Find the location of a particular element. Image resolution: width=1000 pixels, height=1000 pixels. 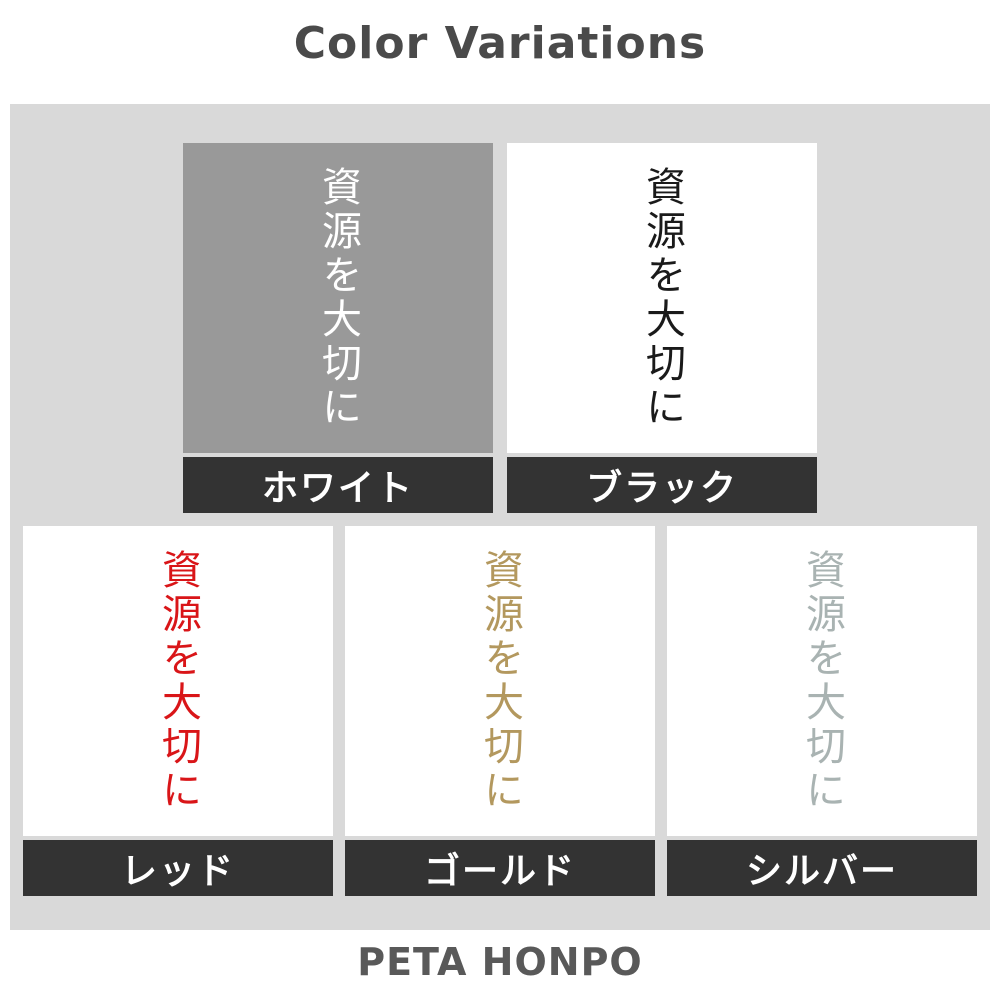

color-name-label: レッド is located at coordinates (177, 871).